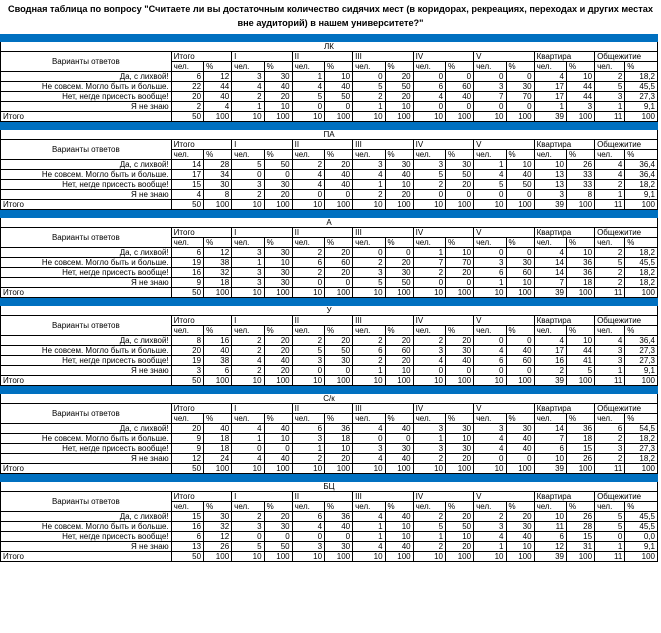  What do you see at coordinates (218, 282) in the screenshot?
I see `cell-value: 18` at bounding box center [218, 282].